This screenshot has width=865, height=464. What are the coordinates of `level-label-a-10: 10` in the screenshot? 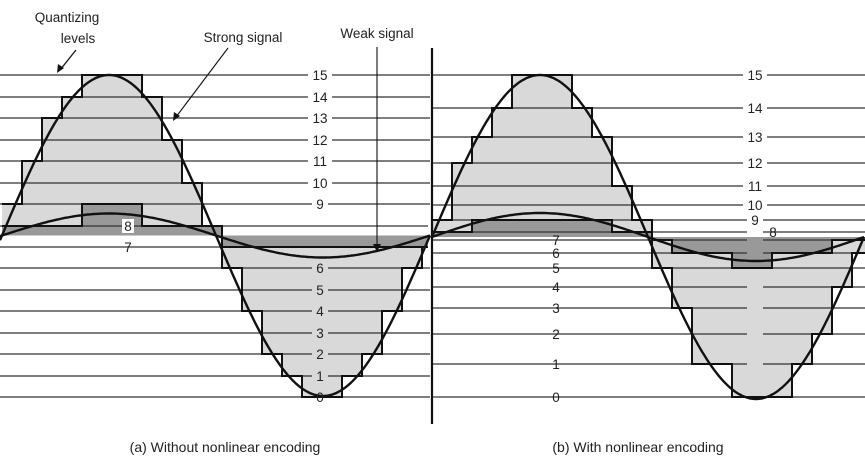 It's located at (319, 183).